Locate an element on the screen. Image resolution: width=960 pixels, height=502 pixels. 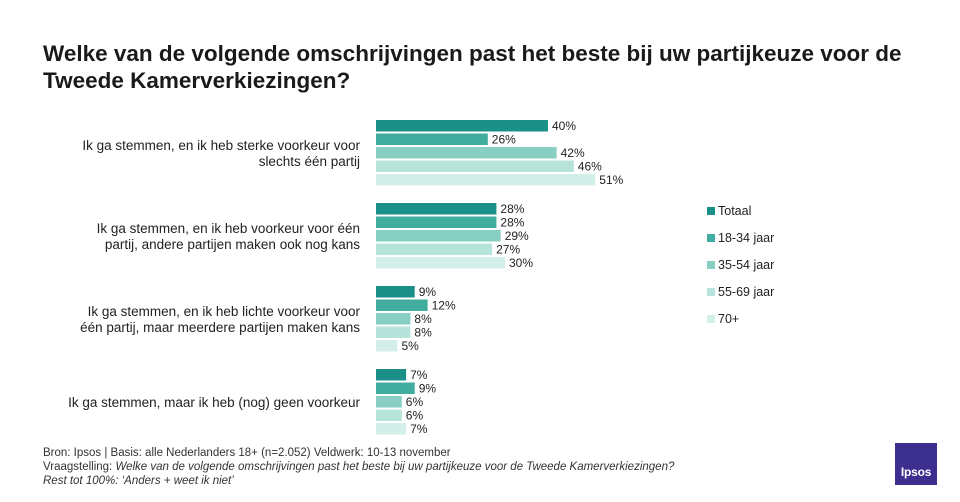
legend-label: 35-54 jaar is located at coordinates (746, 265).